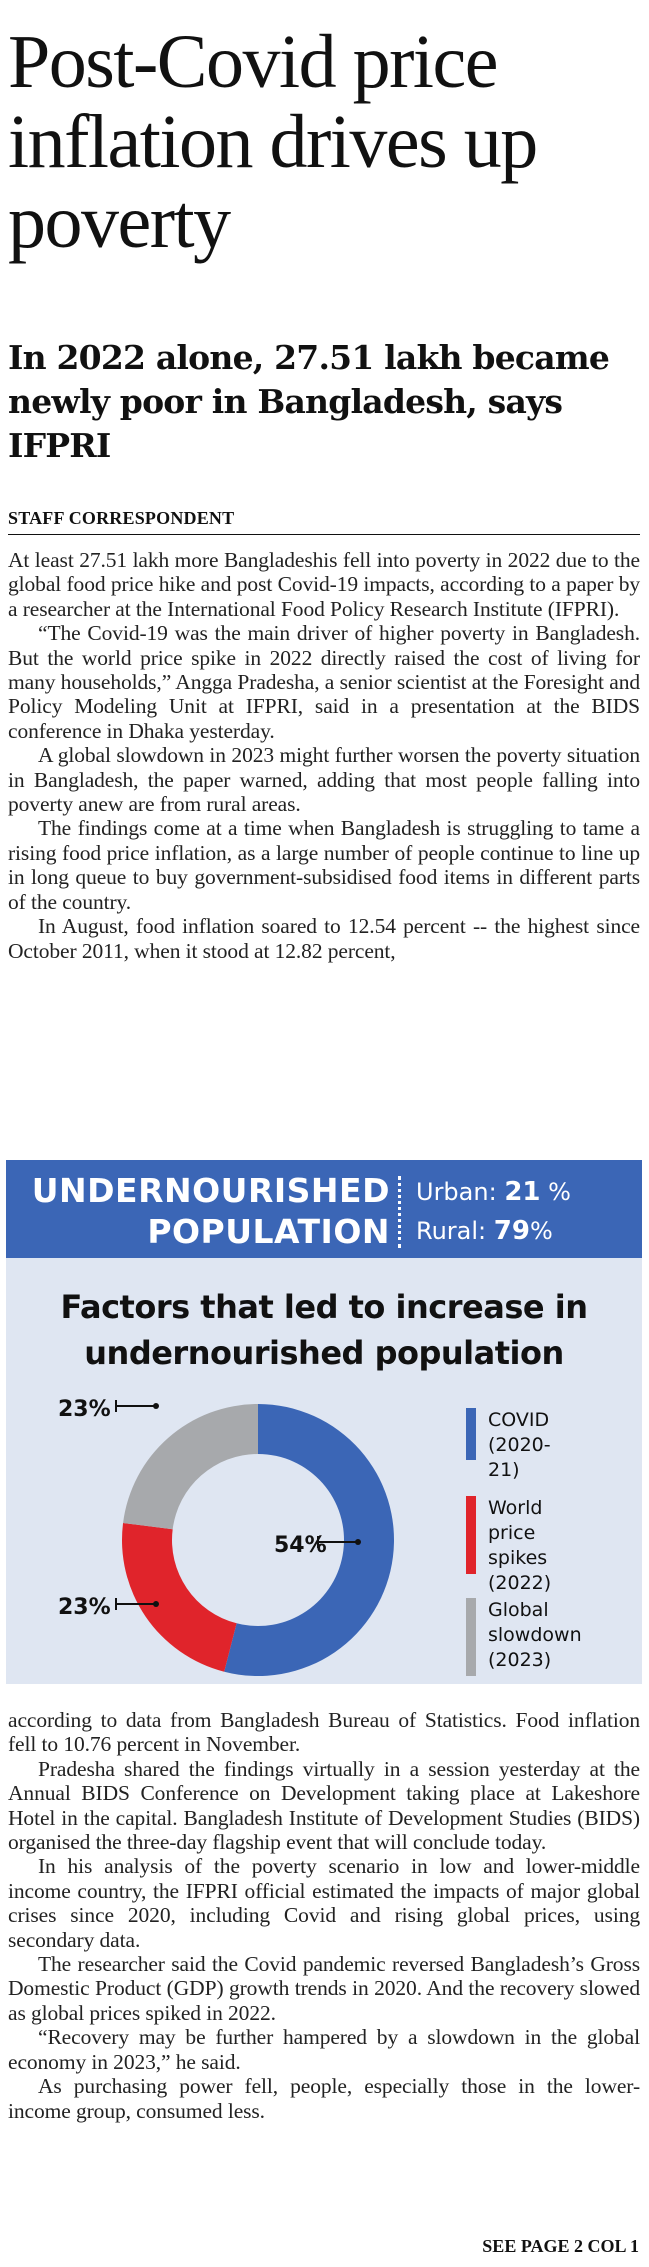 The height and width of the screenshot is (2267, 649). I want to click on rural-value: 79, so click(511, 1231).